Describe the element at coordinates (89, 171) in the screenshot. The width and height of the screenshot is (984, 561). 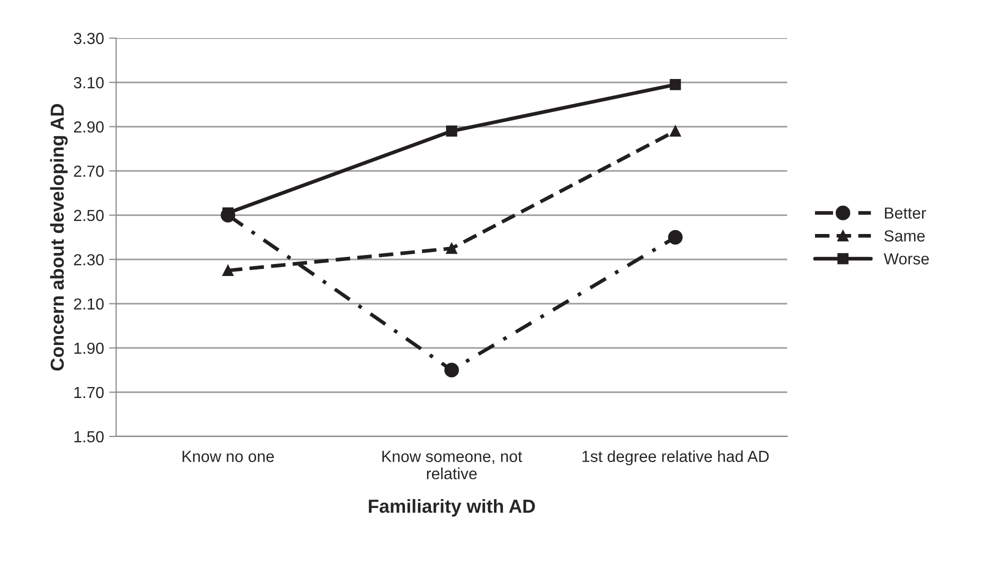
I see `y-tick-label: 2.70` at that location.